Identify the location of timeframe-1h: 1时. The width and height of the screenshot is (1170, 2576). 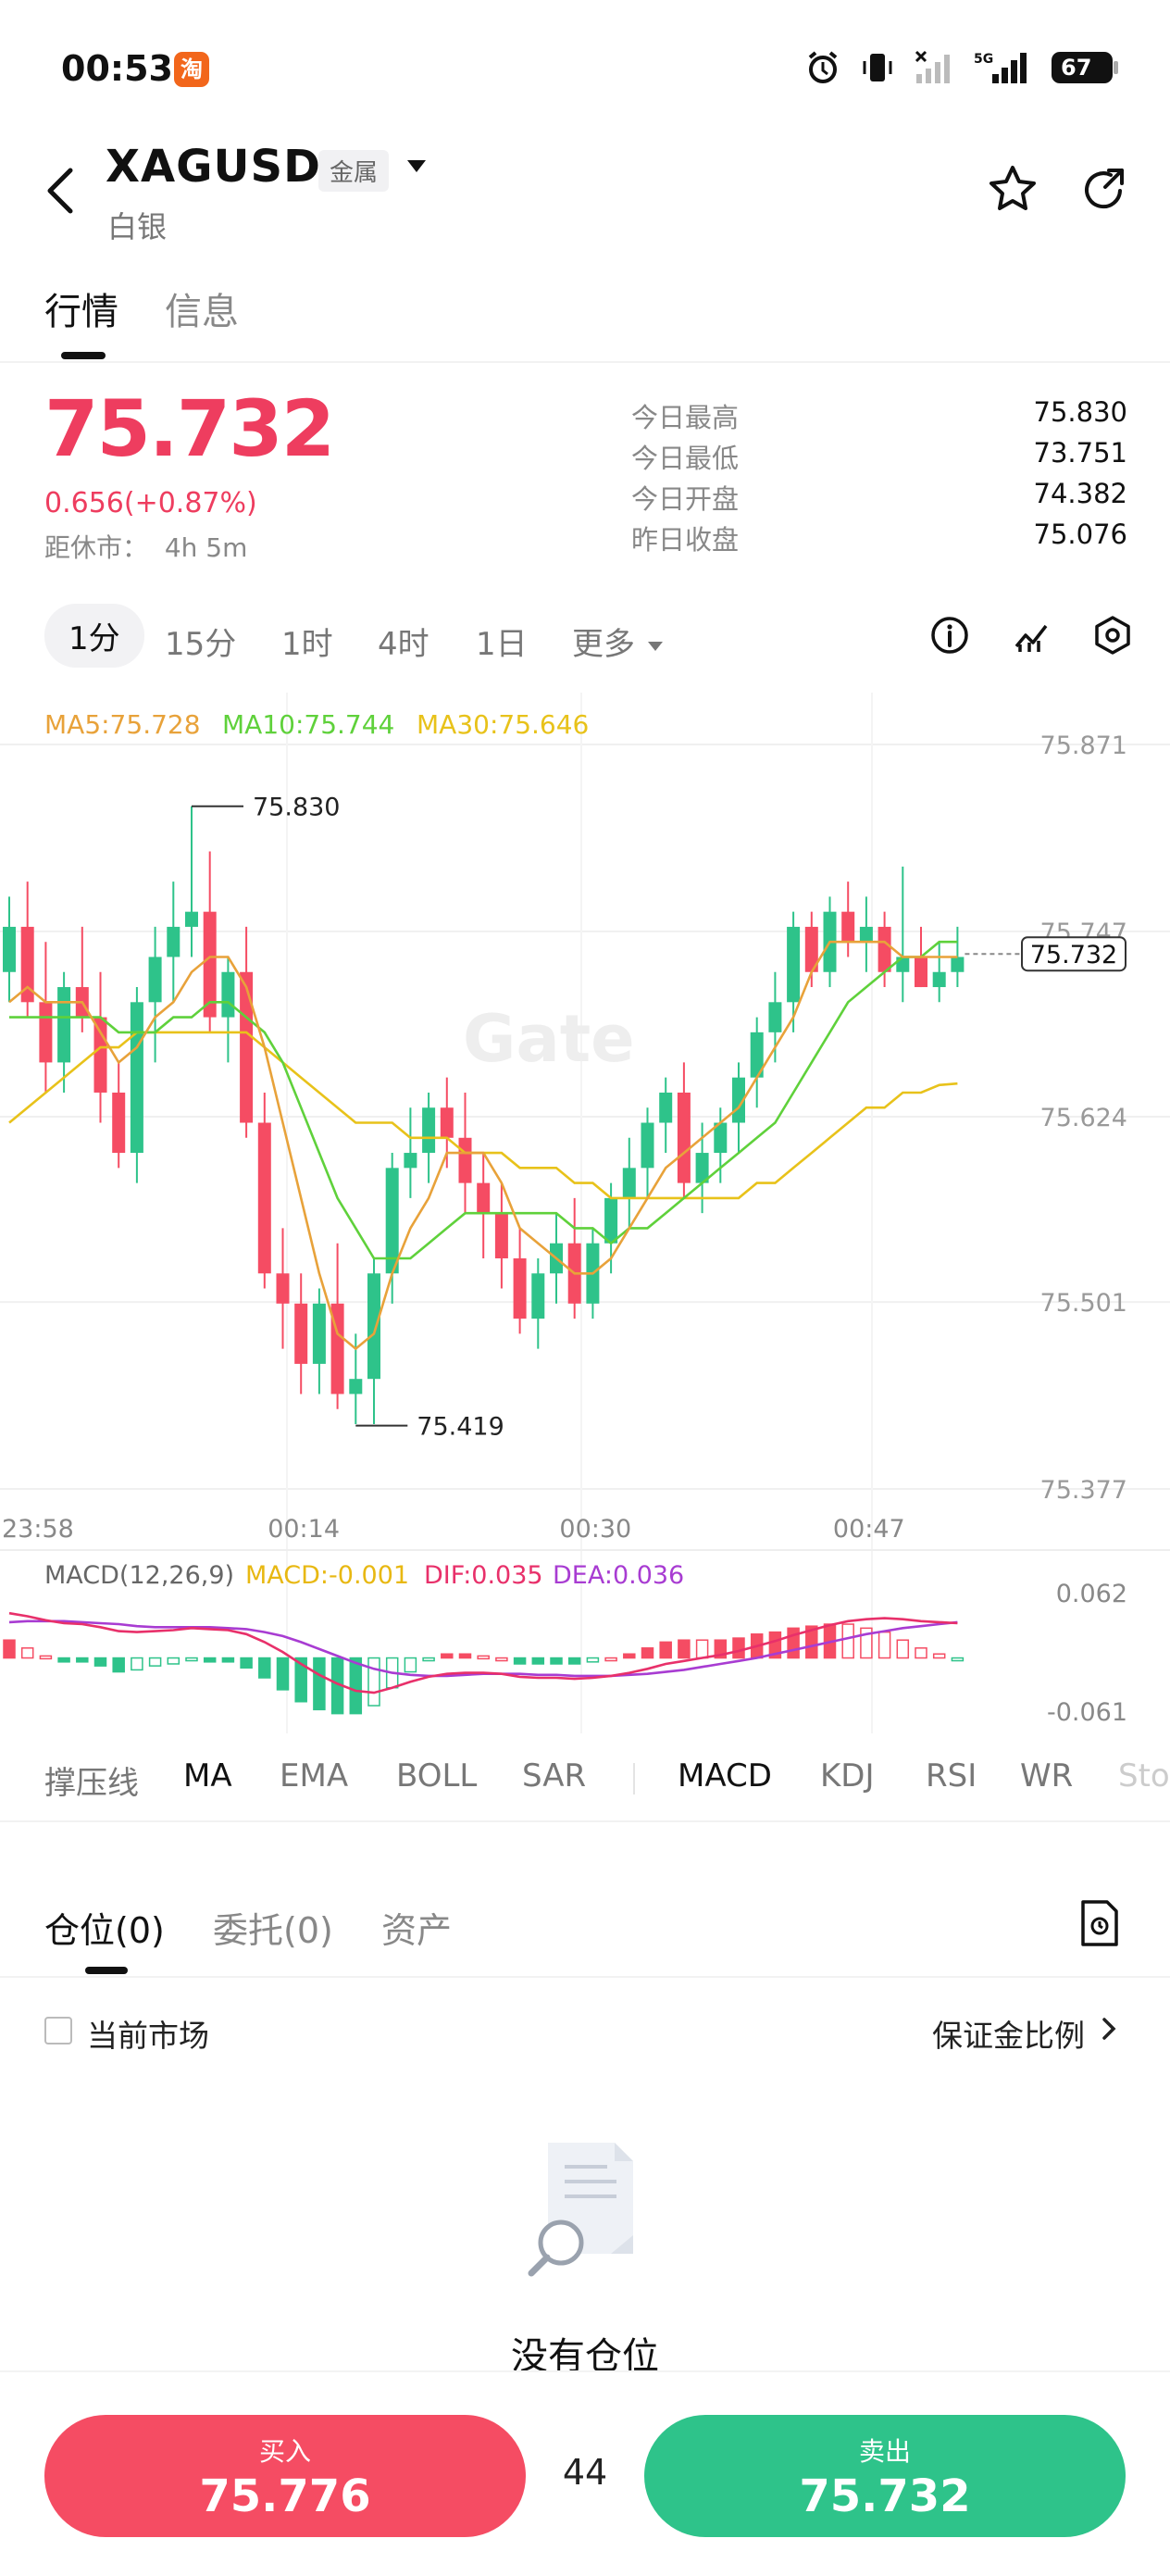
(307, 644).